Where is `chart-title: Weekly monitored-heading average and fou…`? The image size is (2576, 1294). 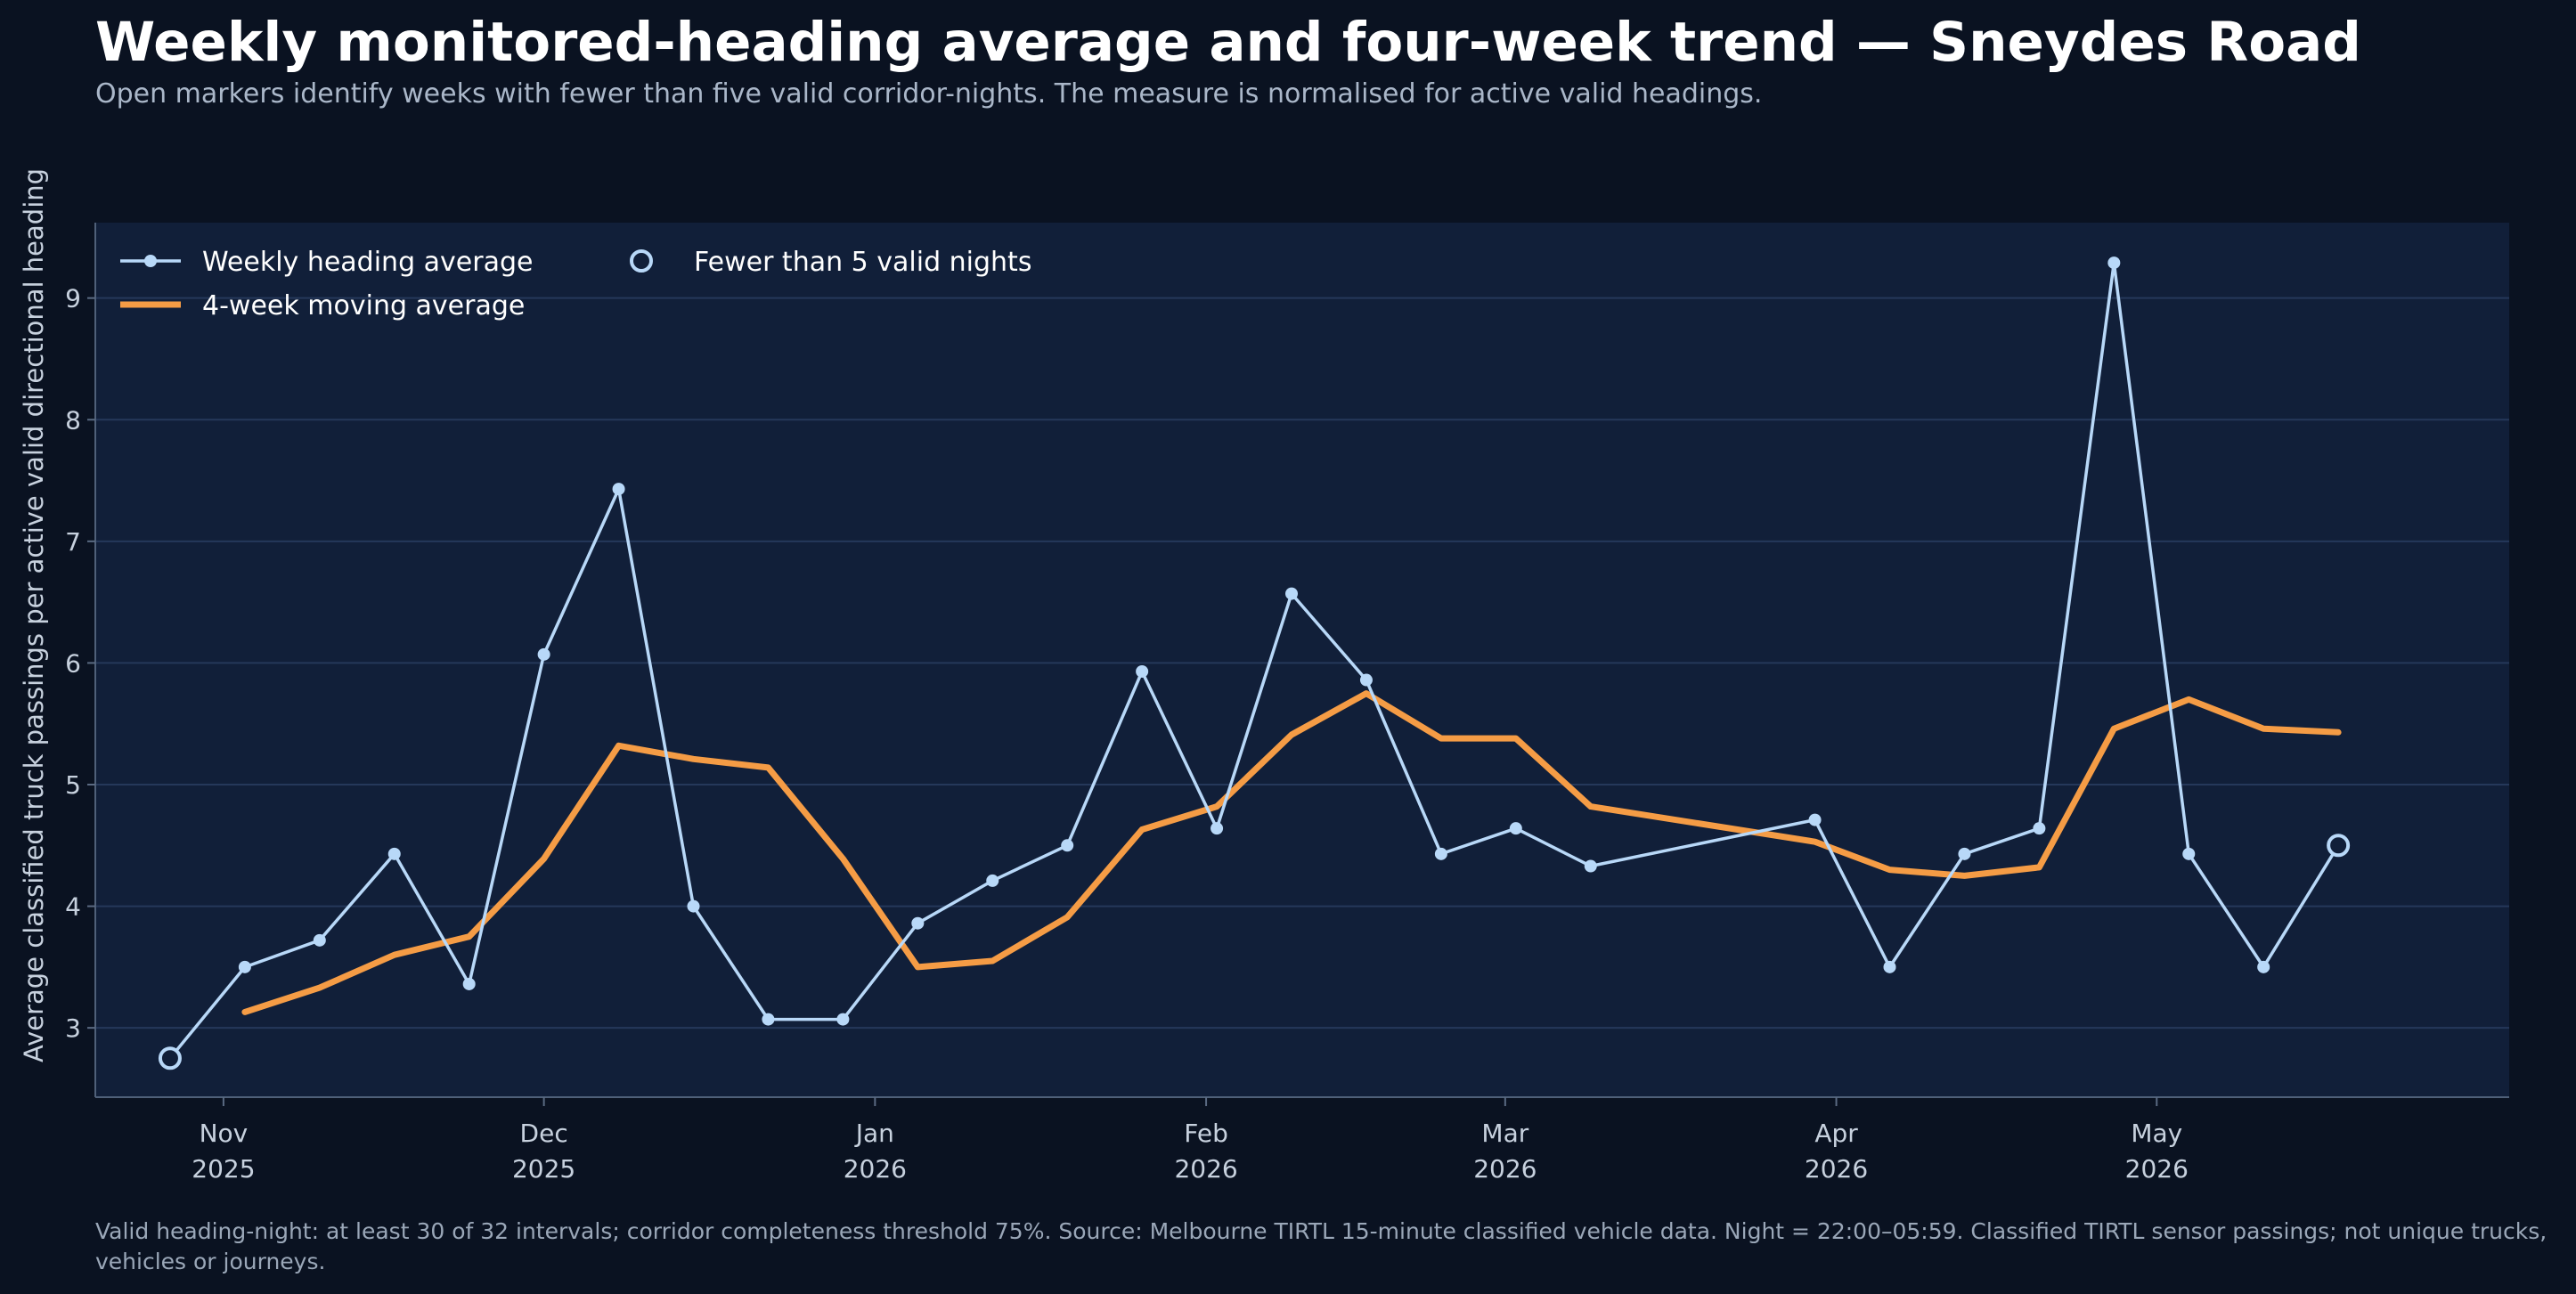
chart-title: Weekly monitored-heading average and fou… is located at coordinates (1228, 42).